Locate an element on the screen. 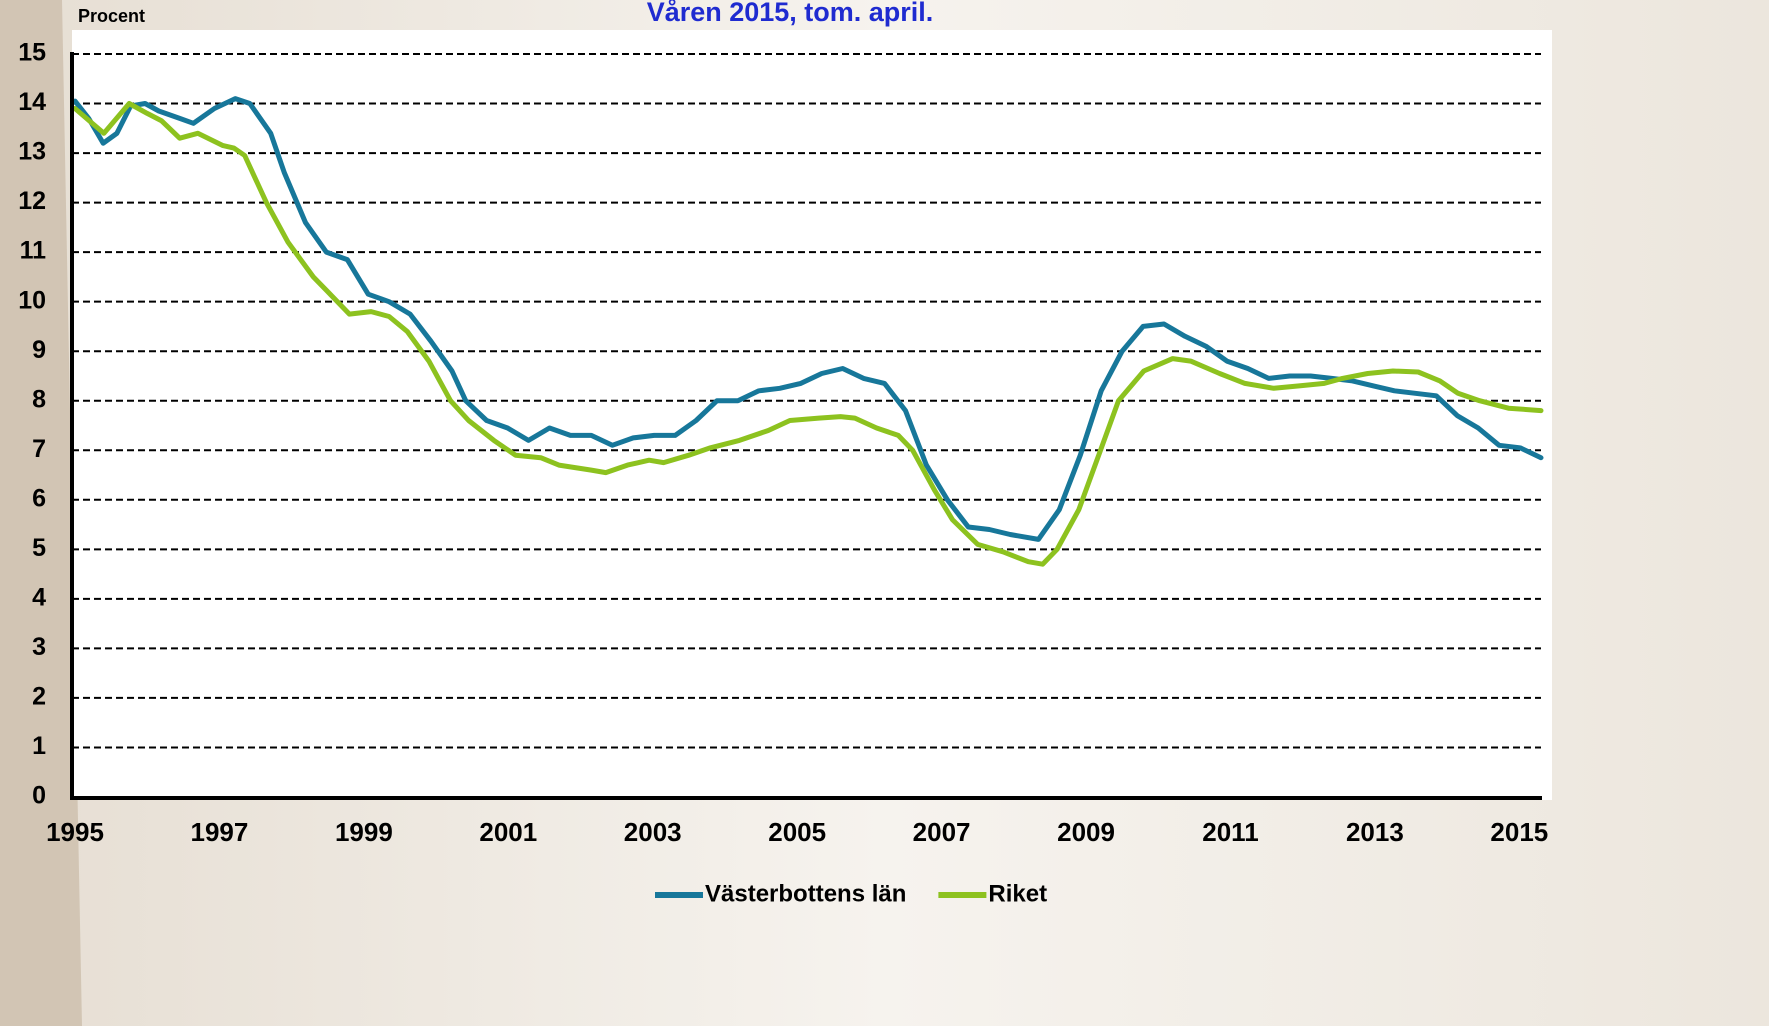  y-tick-label: 12 is located at coordinates (32, 201).